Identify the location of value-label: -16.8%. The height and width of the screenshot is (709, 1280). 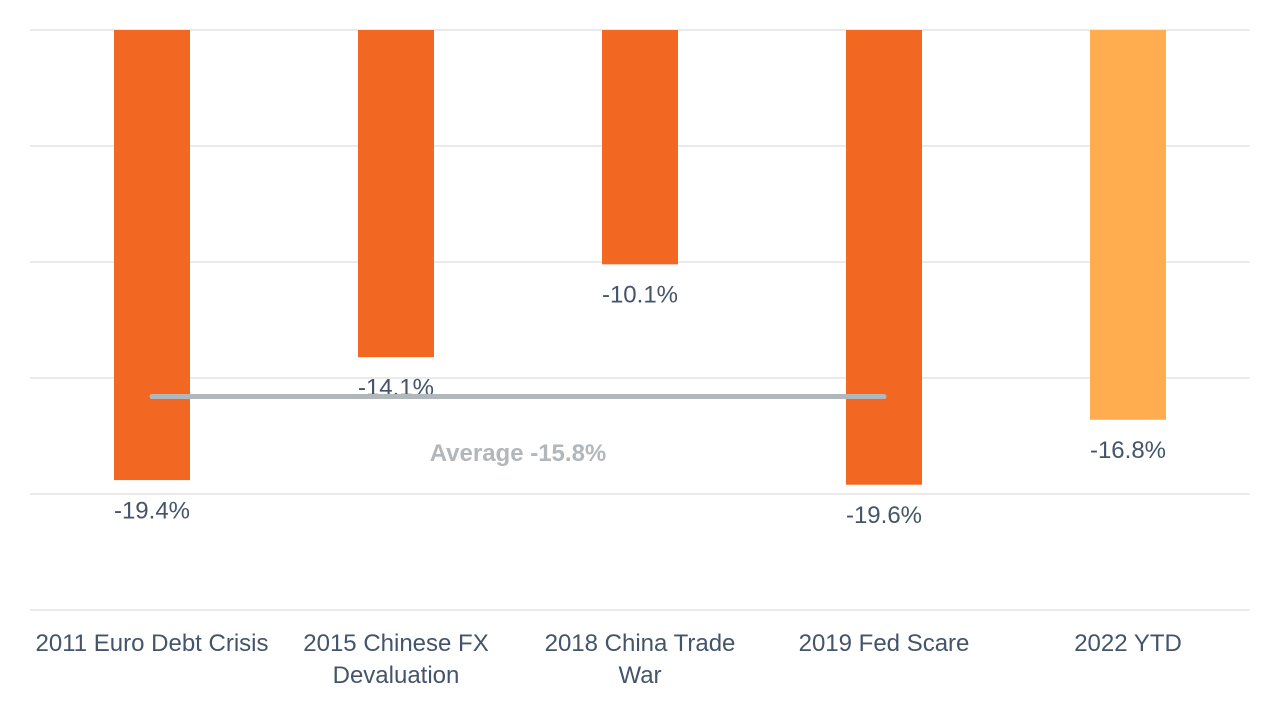
(1128, 450).